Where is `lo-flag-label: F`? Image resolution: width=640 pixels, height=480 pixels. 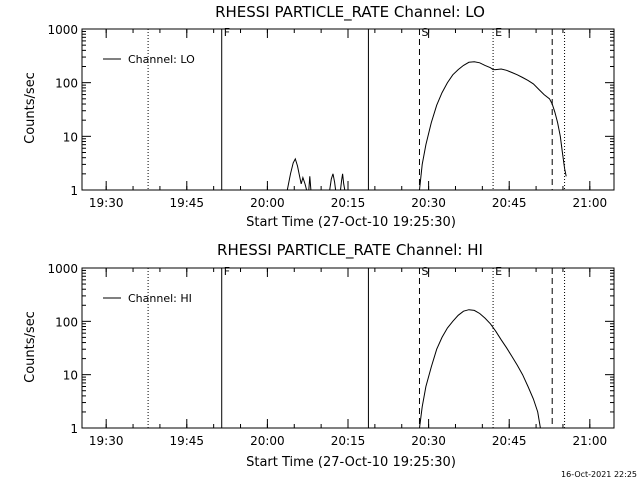 lo-flag-label: F is located at coordinates (227, 32).